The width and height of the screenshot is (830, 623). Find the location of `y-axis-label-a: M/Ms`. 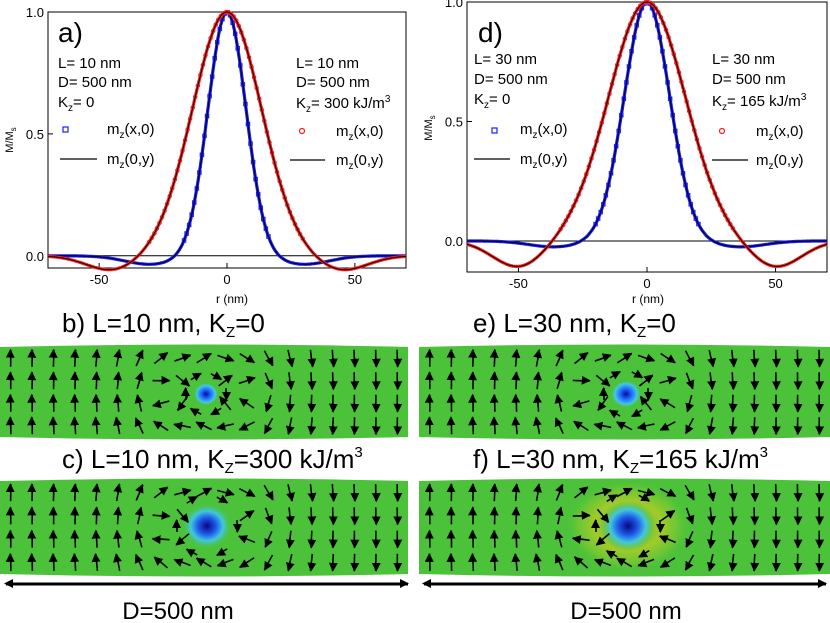

y-axis-label-a: M/Ms is located at coordinates (11, 139).